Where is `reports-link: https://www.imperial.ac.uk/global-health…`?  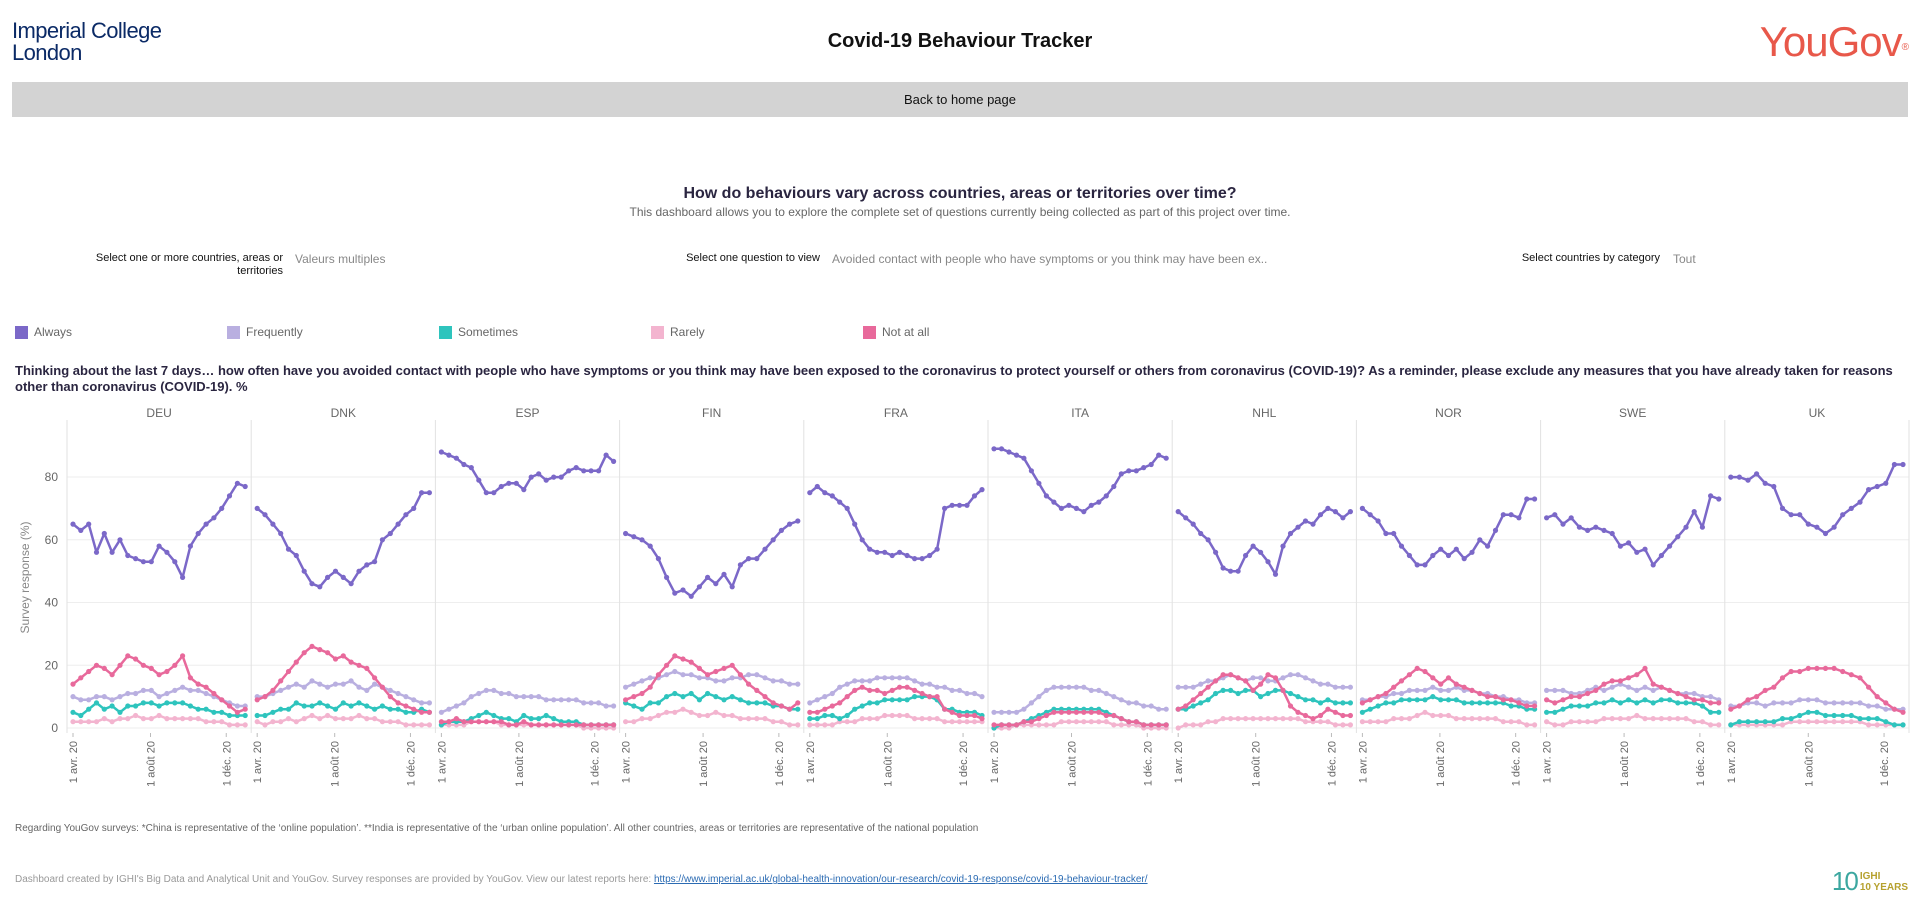
reports-link: https://www.imperial.ac.uk/global-health… is located at coordinates (900, 879).